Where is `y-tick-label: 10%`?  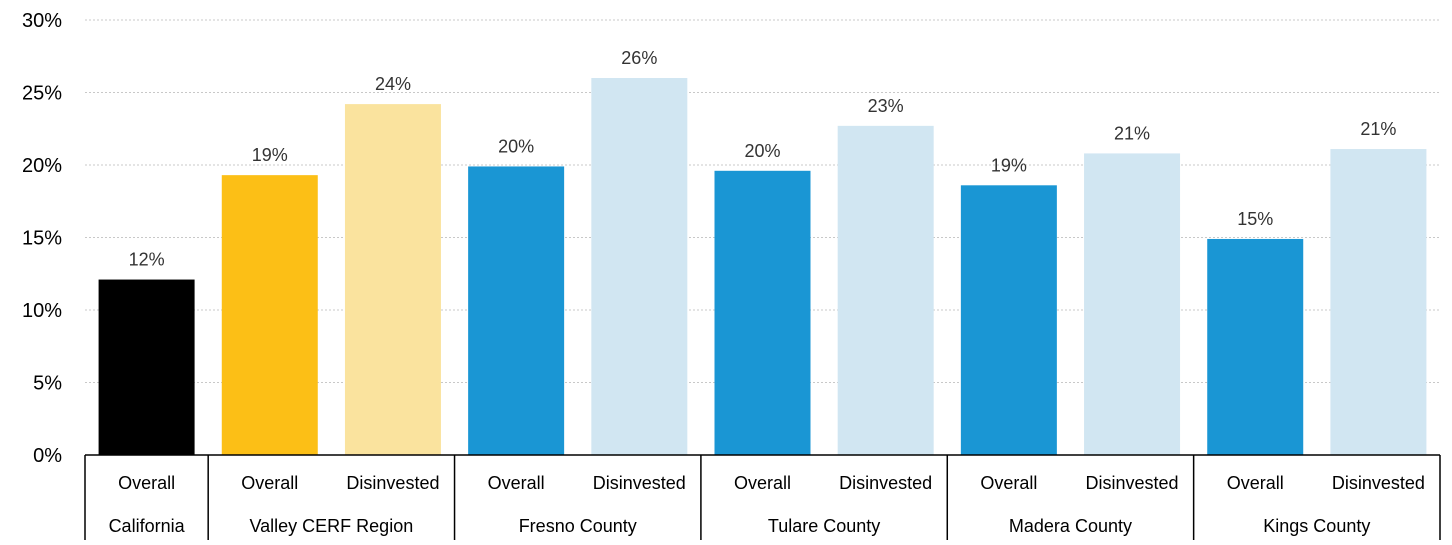 y-tick-label: 10% is located at coordinates (42, 311).